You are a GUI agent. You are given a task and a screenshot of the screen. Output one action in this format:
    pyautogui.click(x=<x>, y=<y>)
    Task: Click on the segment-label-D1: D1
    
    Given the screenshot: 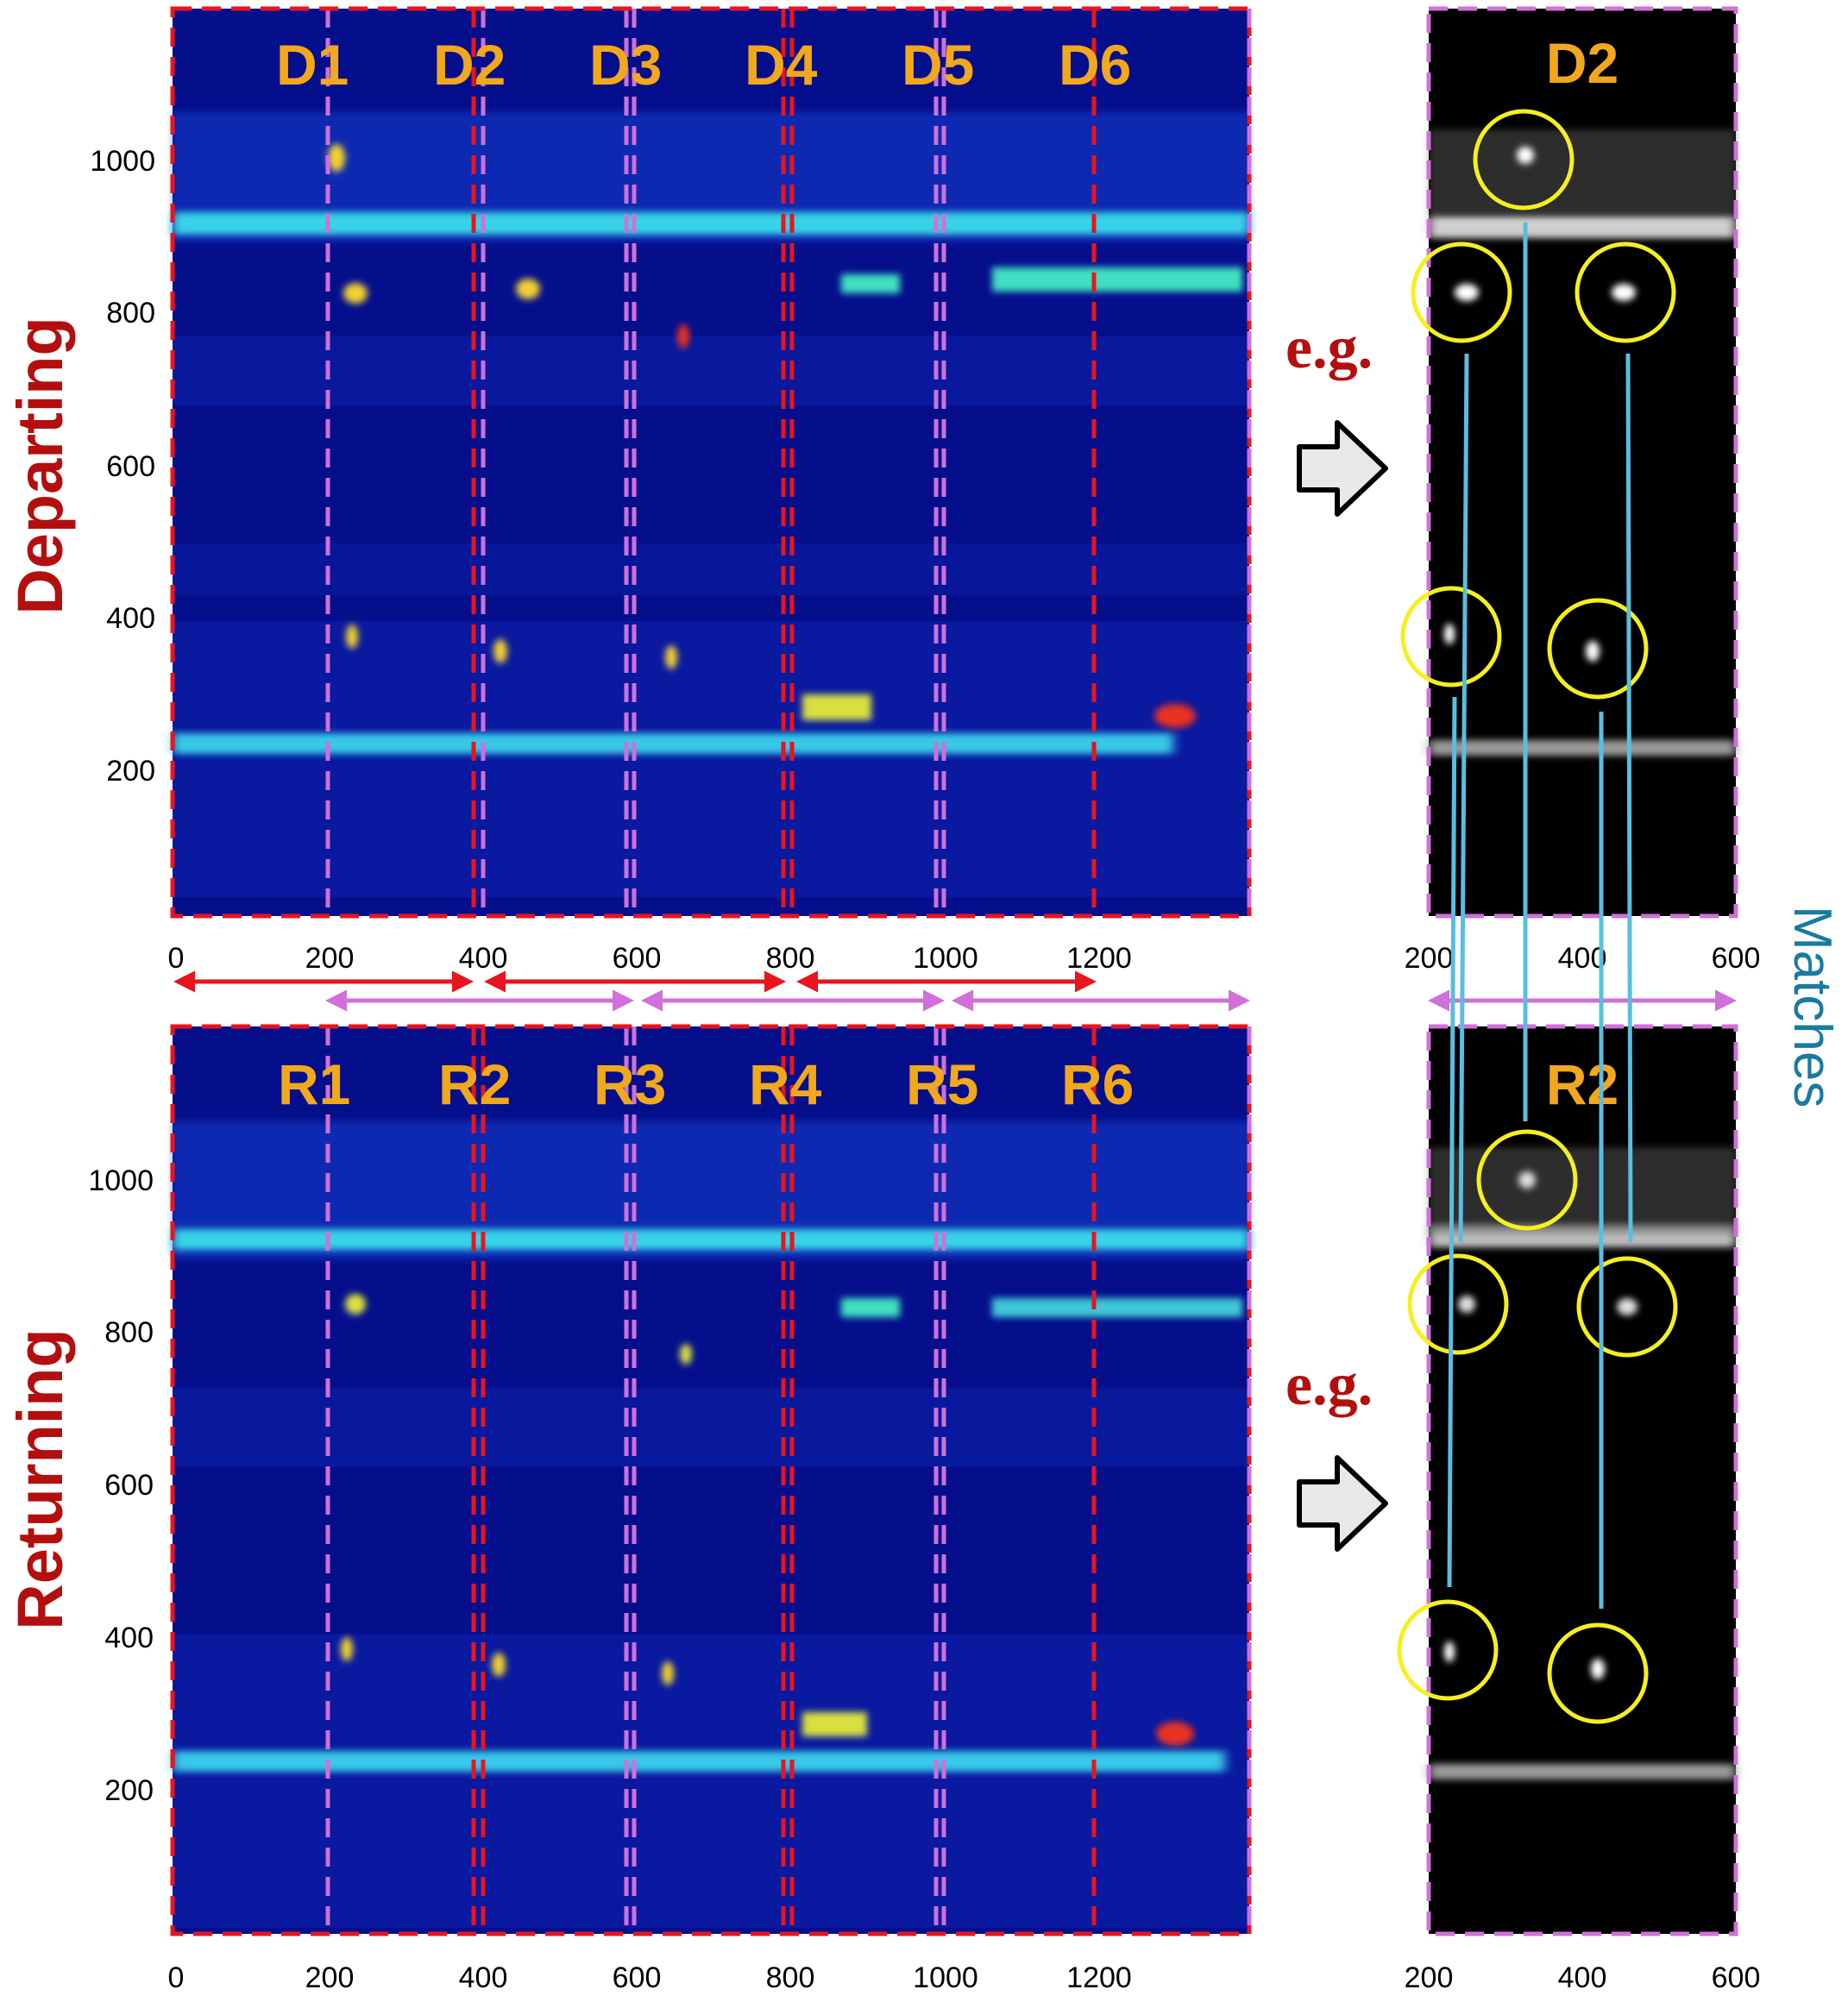 What is the action you would take?
    pyautogui.click(x=313, y=65)
    